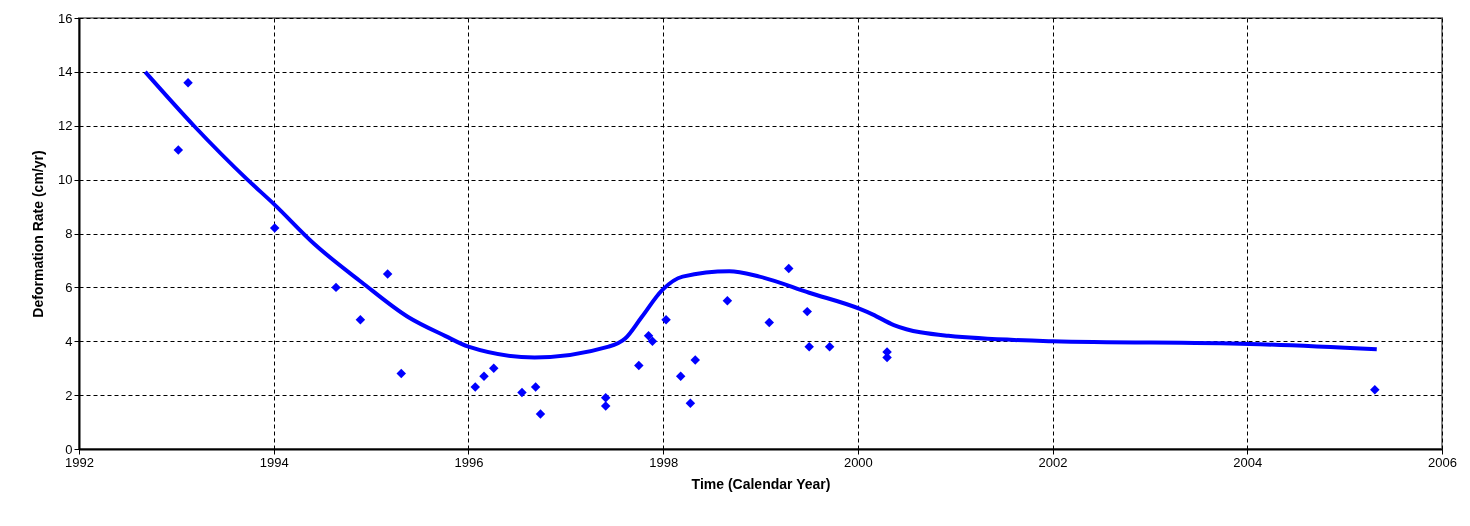 This screenshot has height=526, width=1470. I want to click on x-tick-label: 1994, so click(274, 462).